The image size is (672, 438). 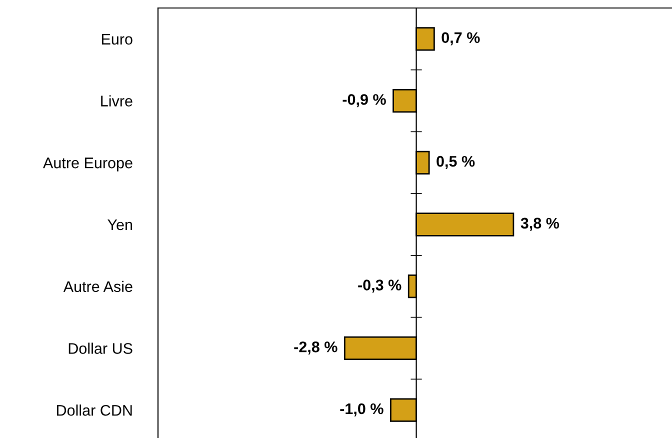 I want to click on y-tick-label: Euro, so click(x=117, y=39).